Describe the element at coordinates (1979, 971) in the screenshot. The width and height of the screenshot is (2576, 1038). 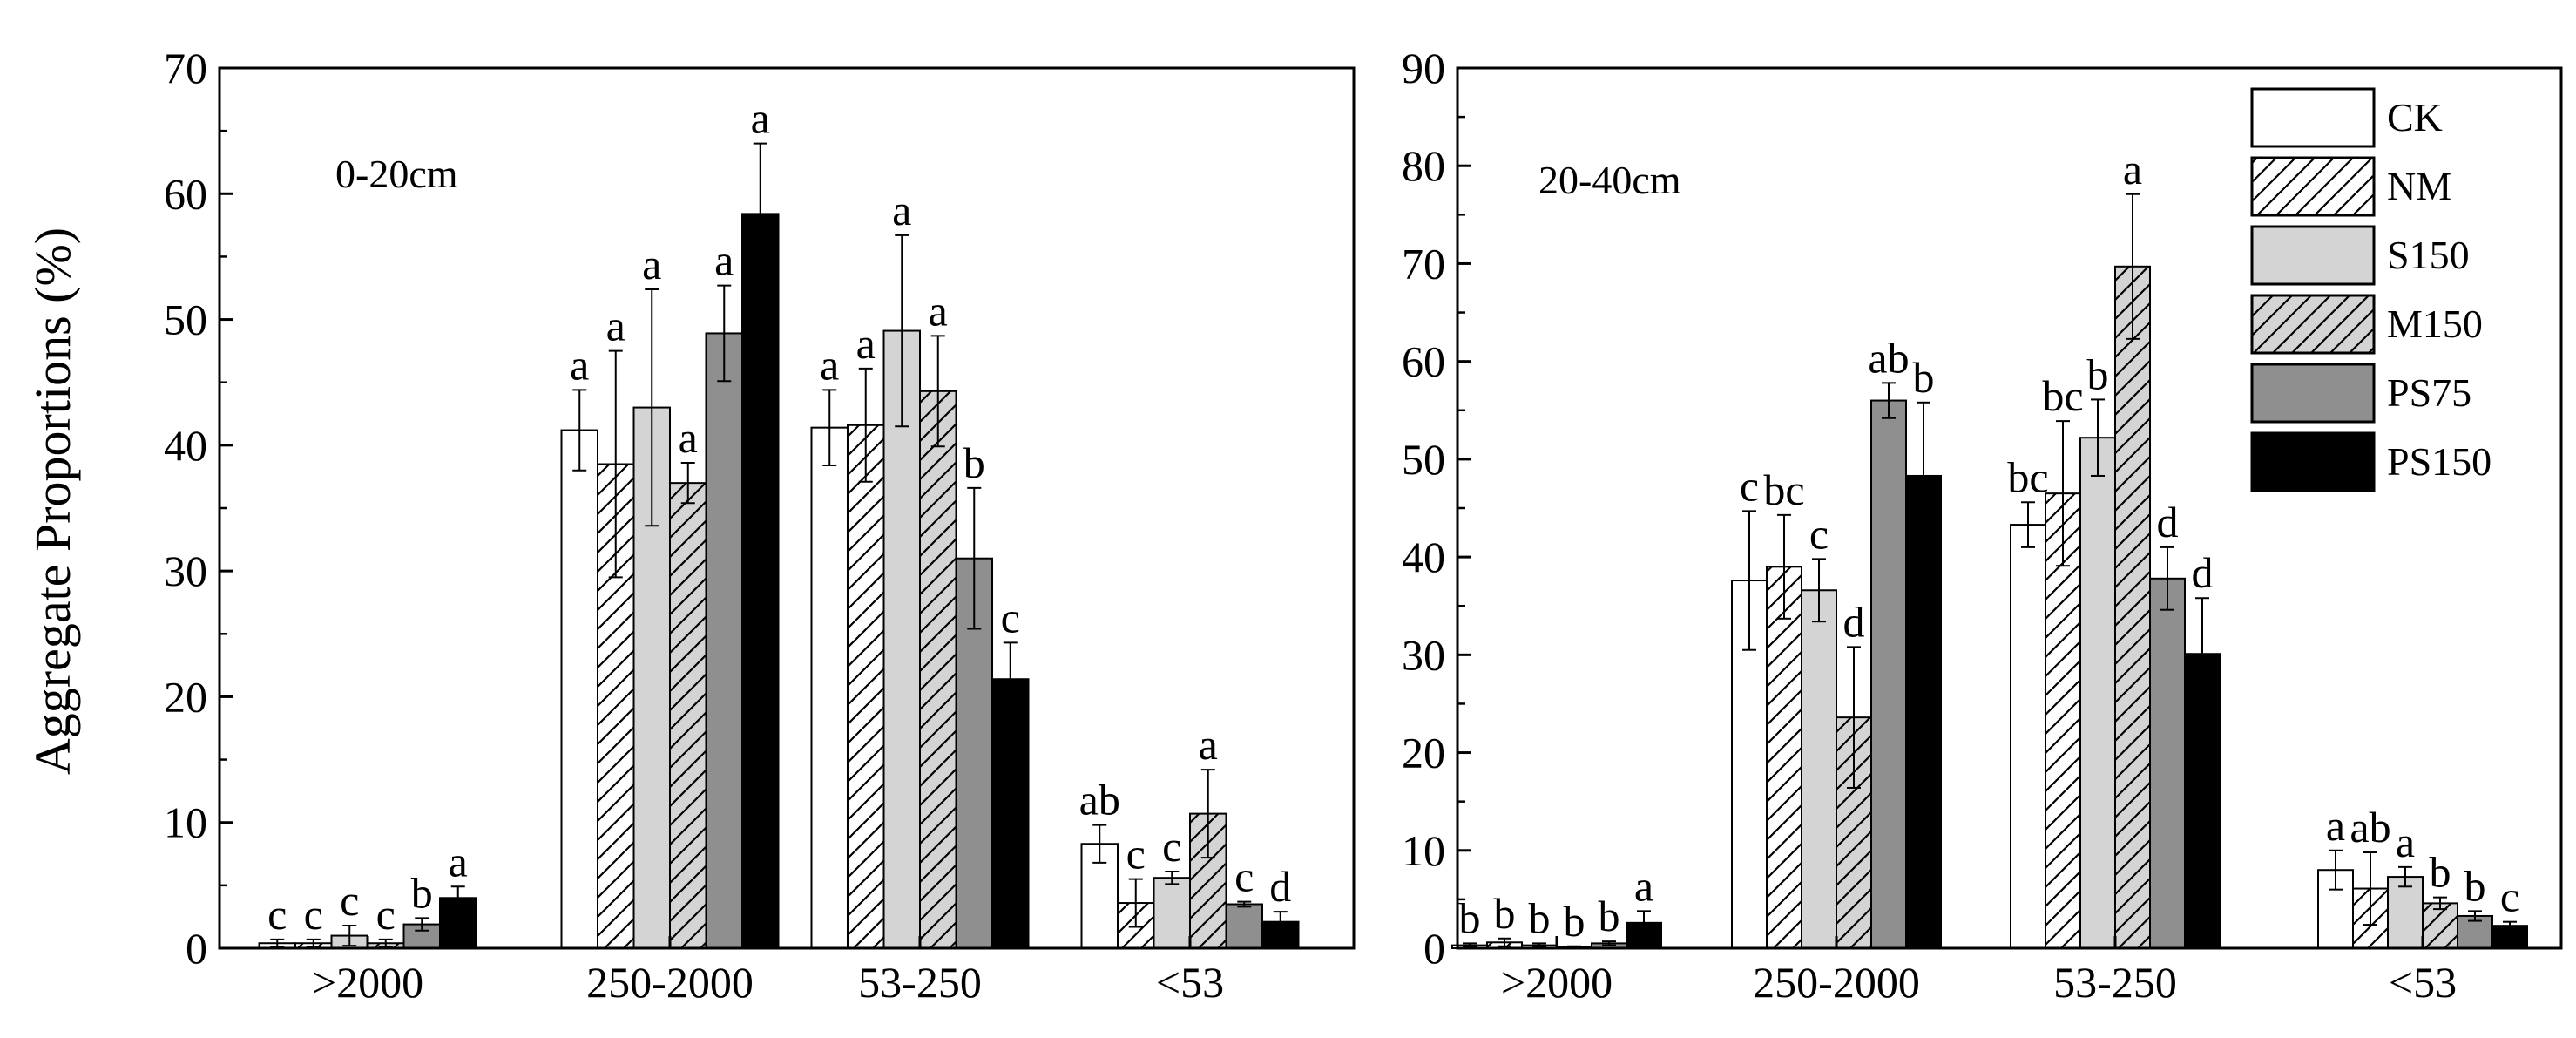
I see `x-ticks-right: >2000 250-2000 53-250 <53` at that location.